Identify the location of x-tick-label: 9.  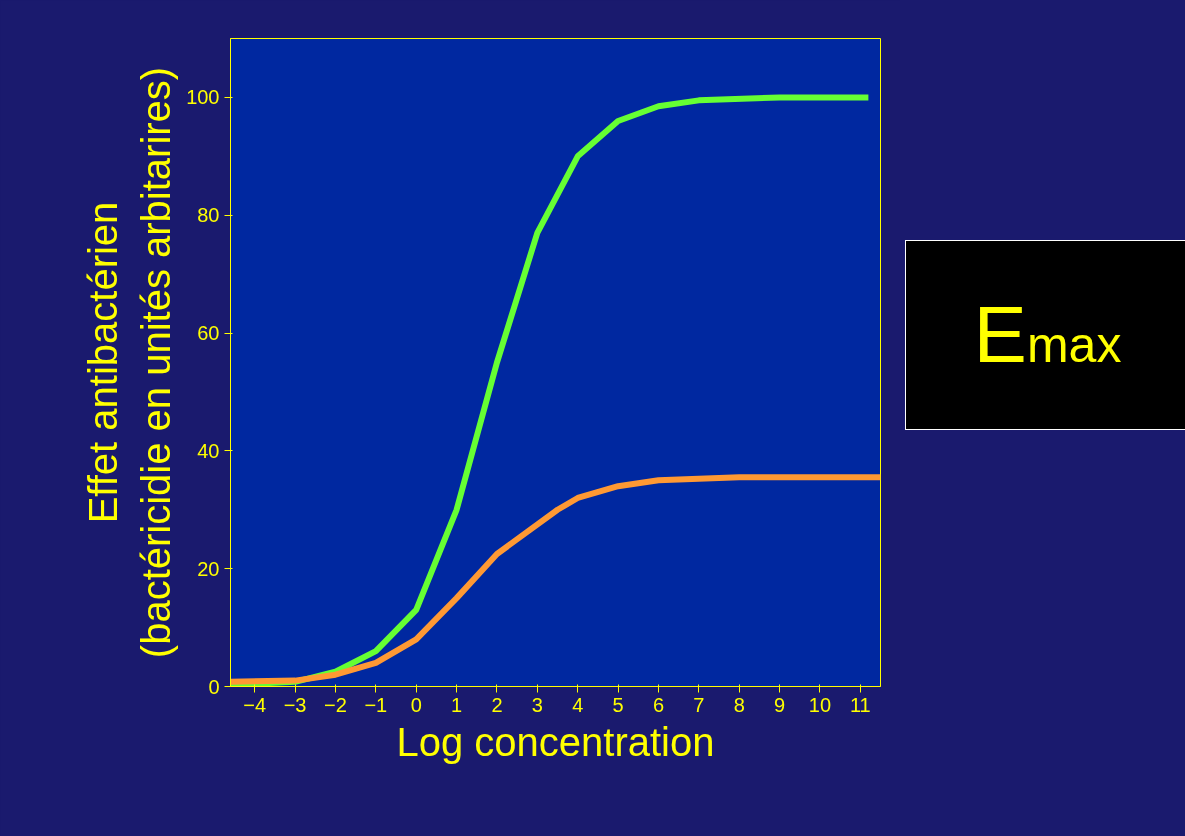
(780, 704).